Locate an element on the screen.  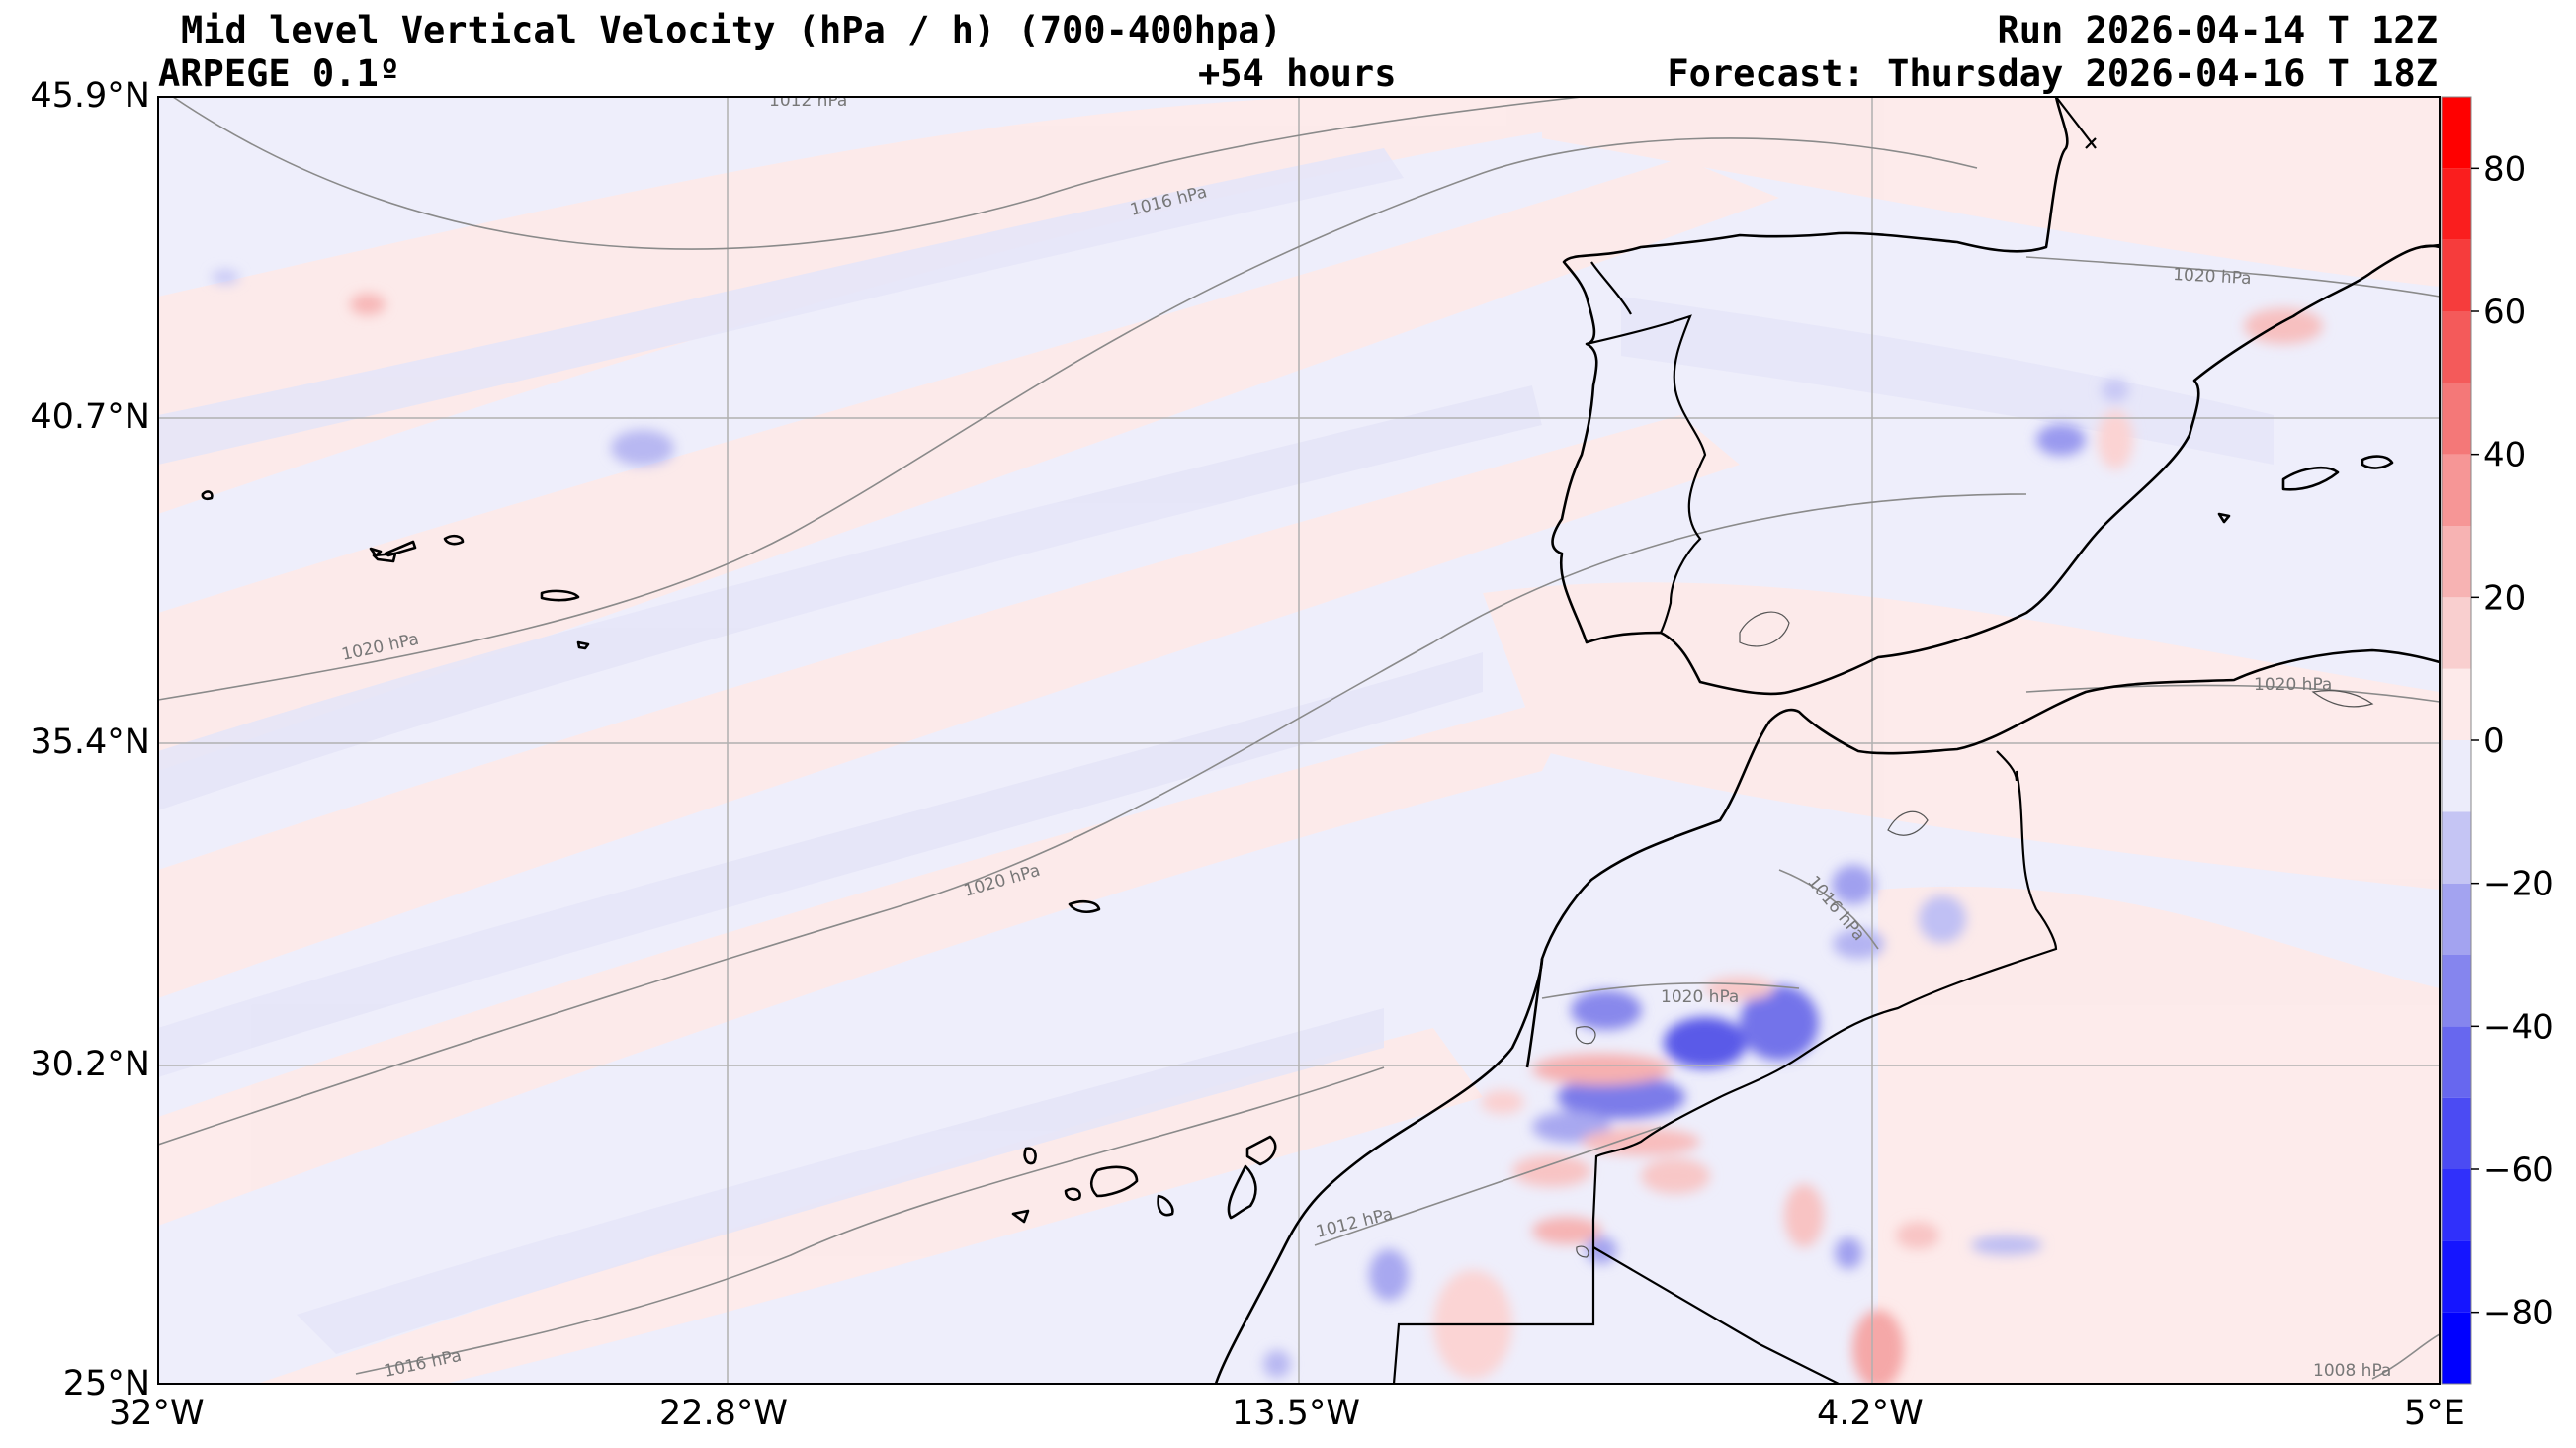
latitude-label: 25°N is located at coordinates (106, 1384).